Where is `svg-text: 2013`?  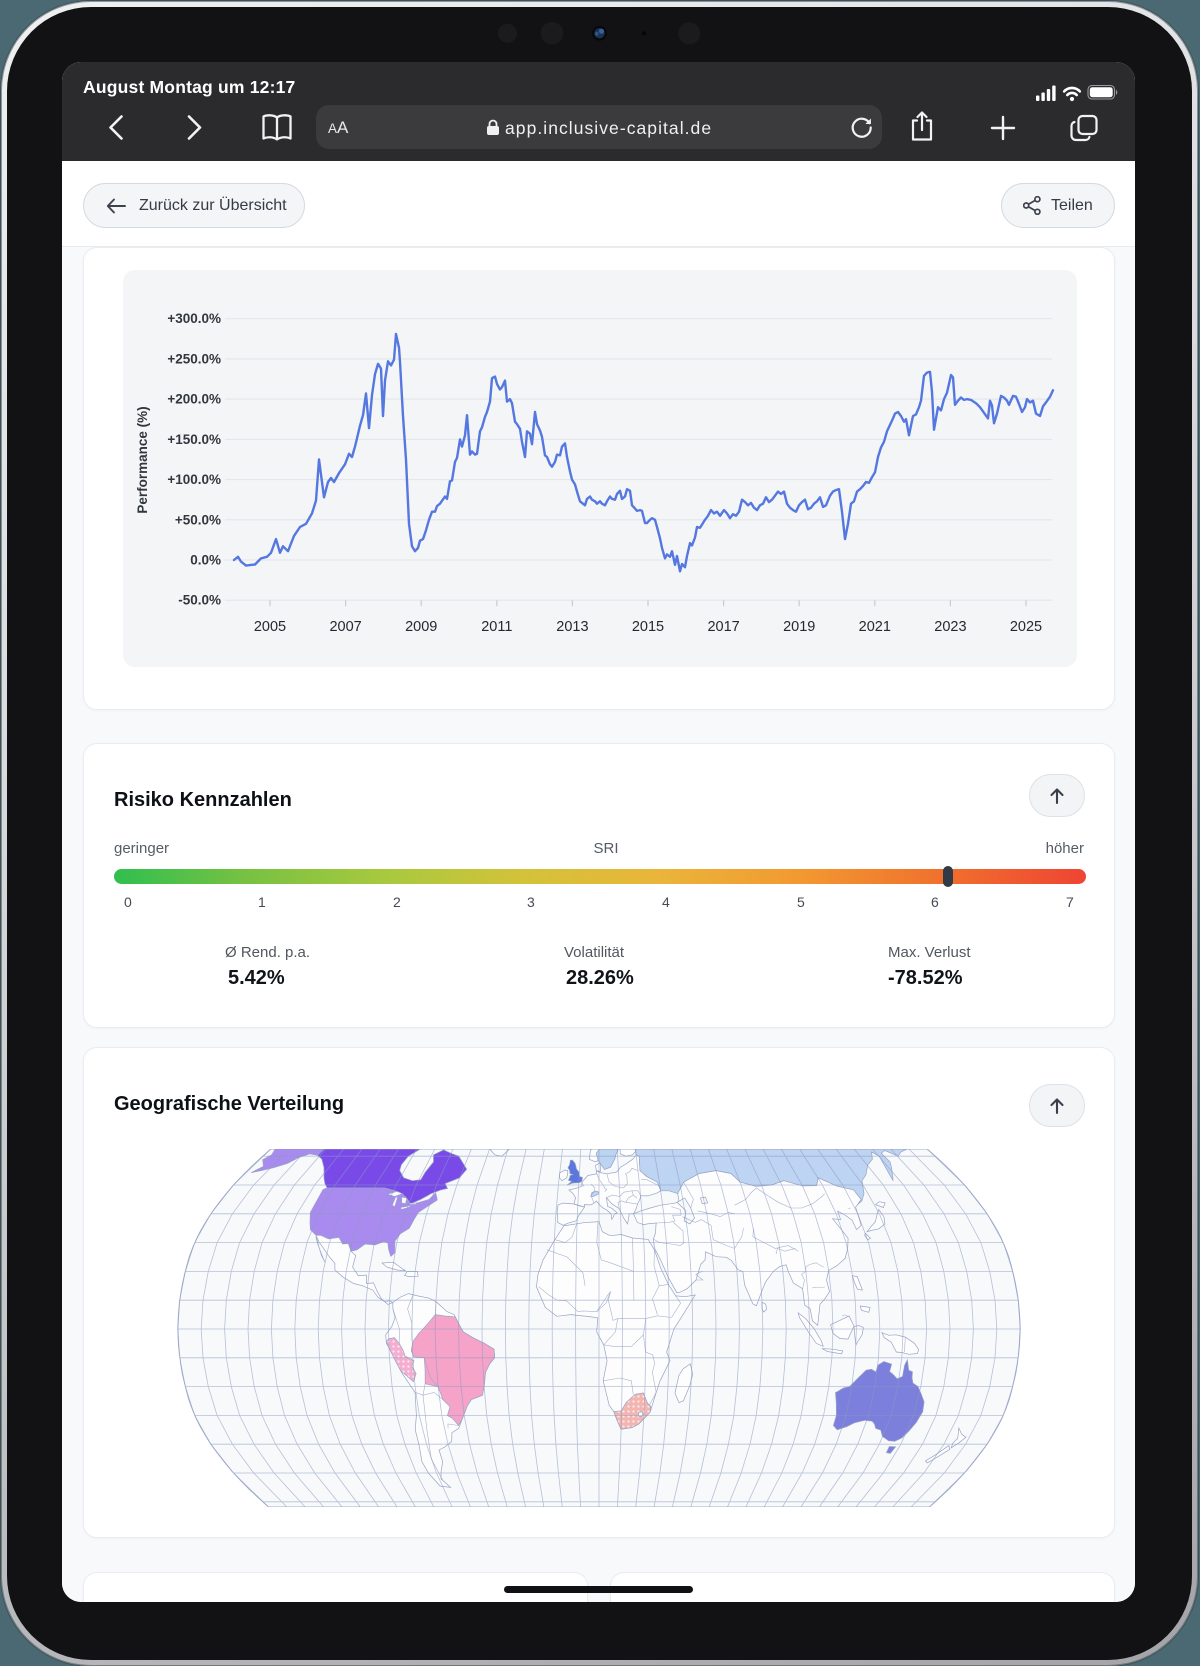 svg-text: 2013 is located at coordinates (572, 627).